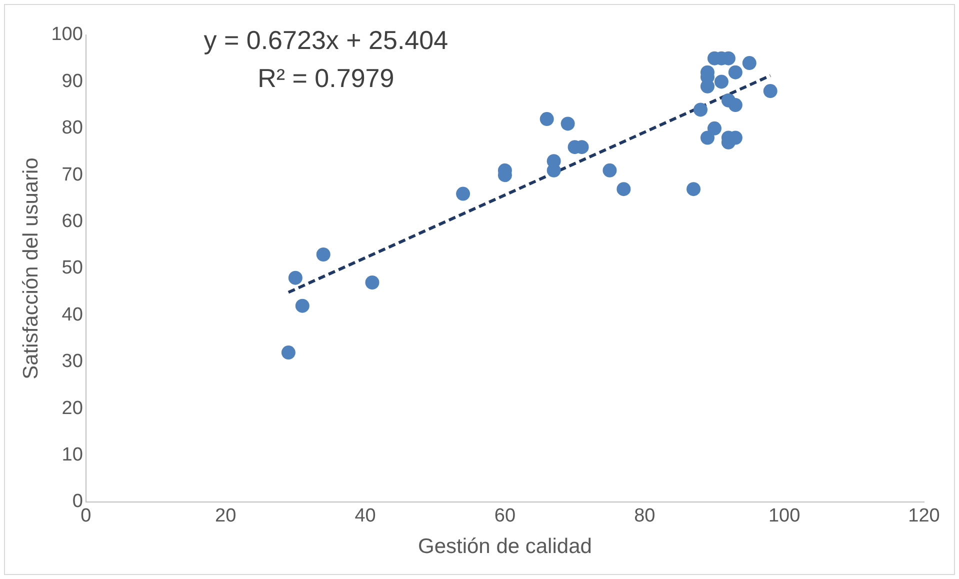 The width and height of the screenshot is (959, 579). Describe the element at coordinates (30, 269) in the screenshot. I see `y-axis-title: Satisfacción del usuario` at that location.